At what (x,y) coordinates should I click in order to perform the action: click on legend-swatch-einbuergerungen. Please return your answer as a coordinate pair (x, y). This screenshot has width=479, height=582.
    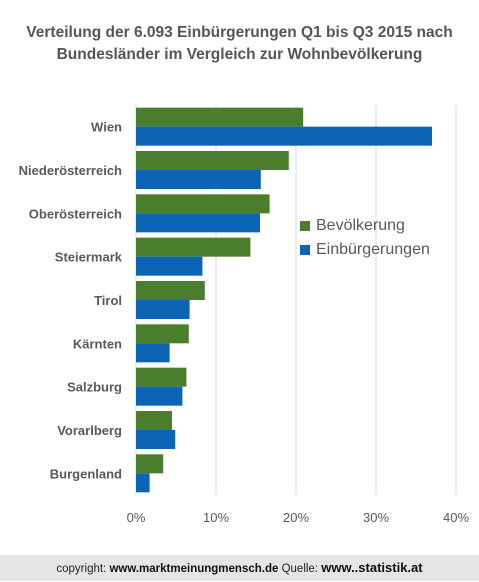
    Looking at the image, I should click on (305, 250).